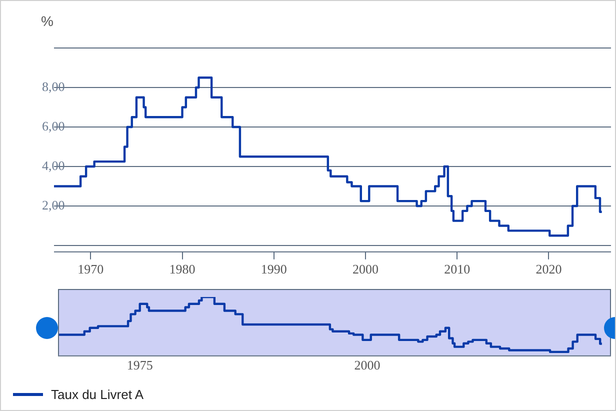 This screenshot has height=411, width=616. What do you see at coordinates (139, 365) in the screenshot?
I see `x-tick-label: 1975` at bounding box center [139, 365].